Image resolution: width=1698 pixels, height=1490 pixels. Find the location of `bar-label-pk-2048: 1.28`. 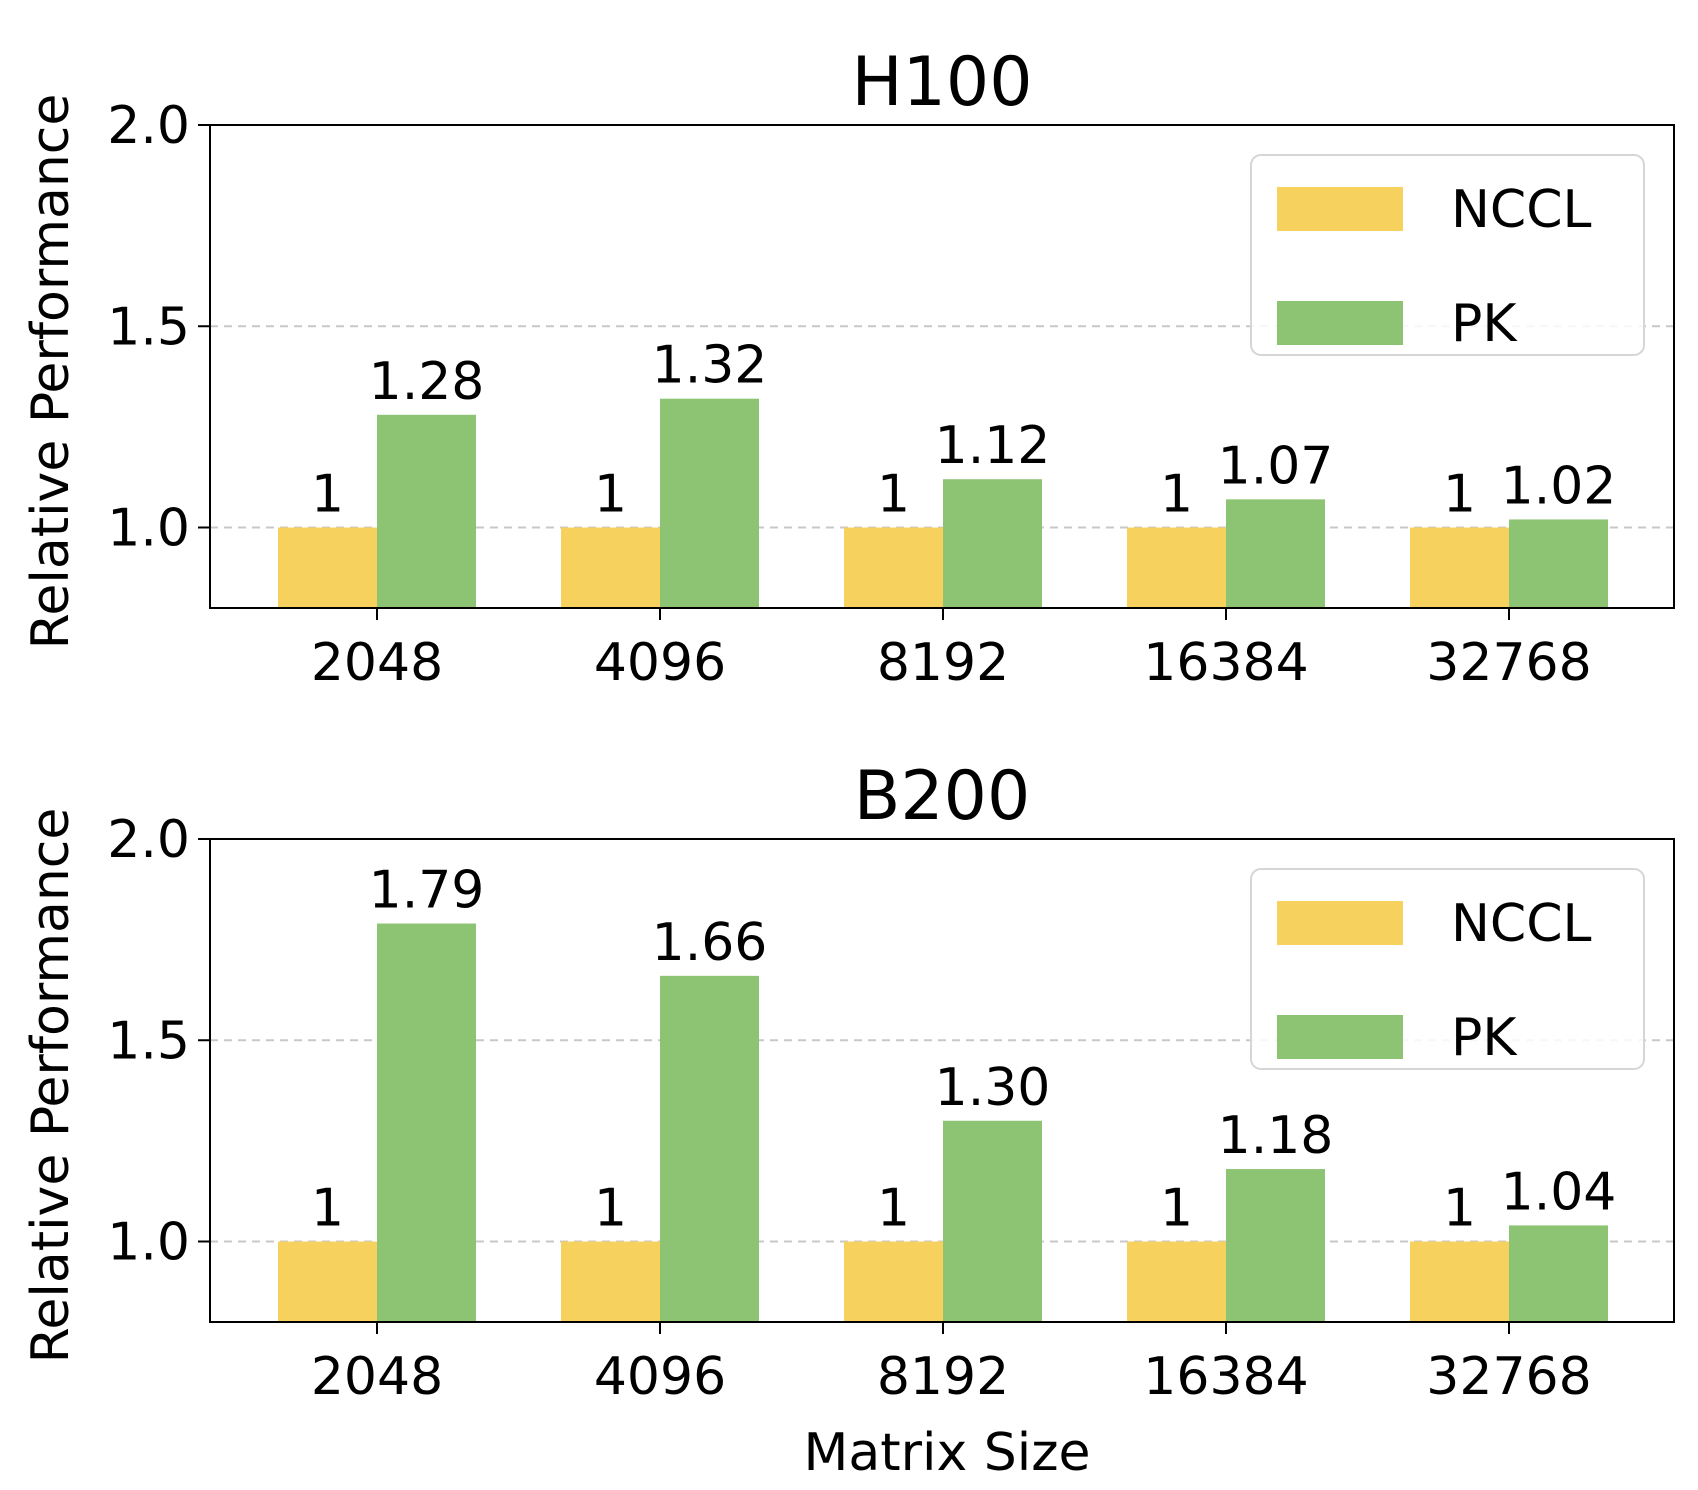

bar-label-pk-2048: 1.28 is located at coordinates (427, 382).